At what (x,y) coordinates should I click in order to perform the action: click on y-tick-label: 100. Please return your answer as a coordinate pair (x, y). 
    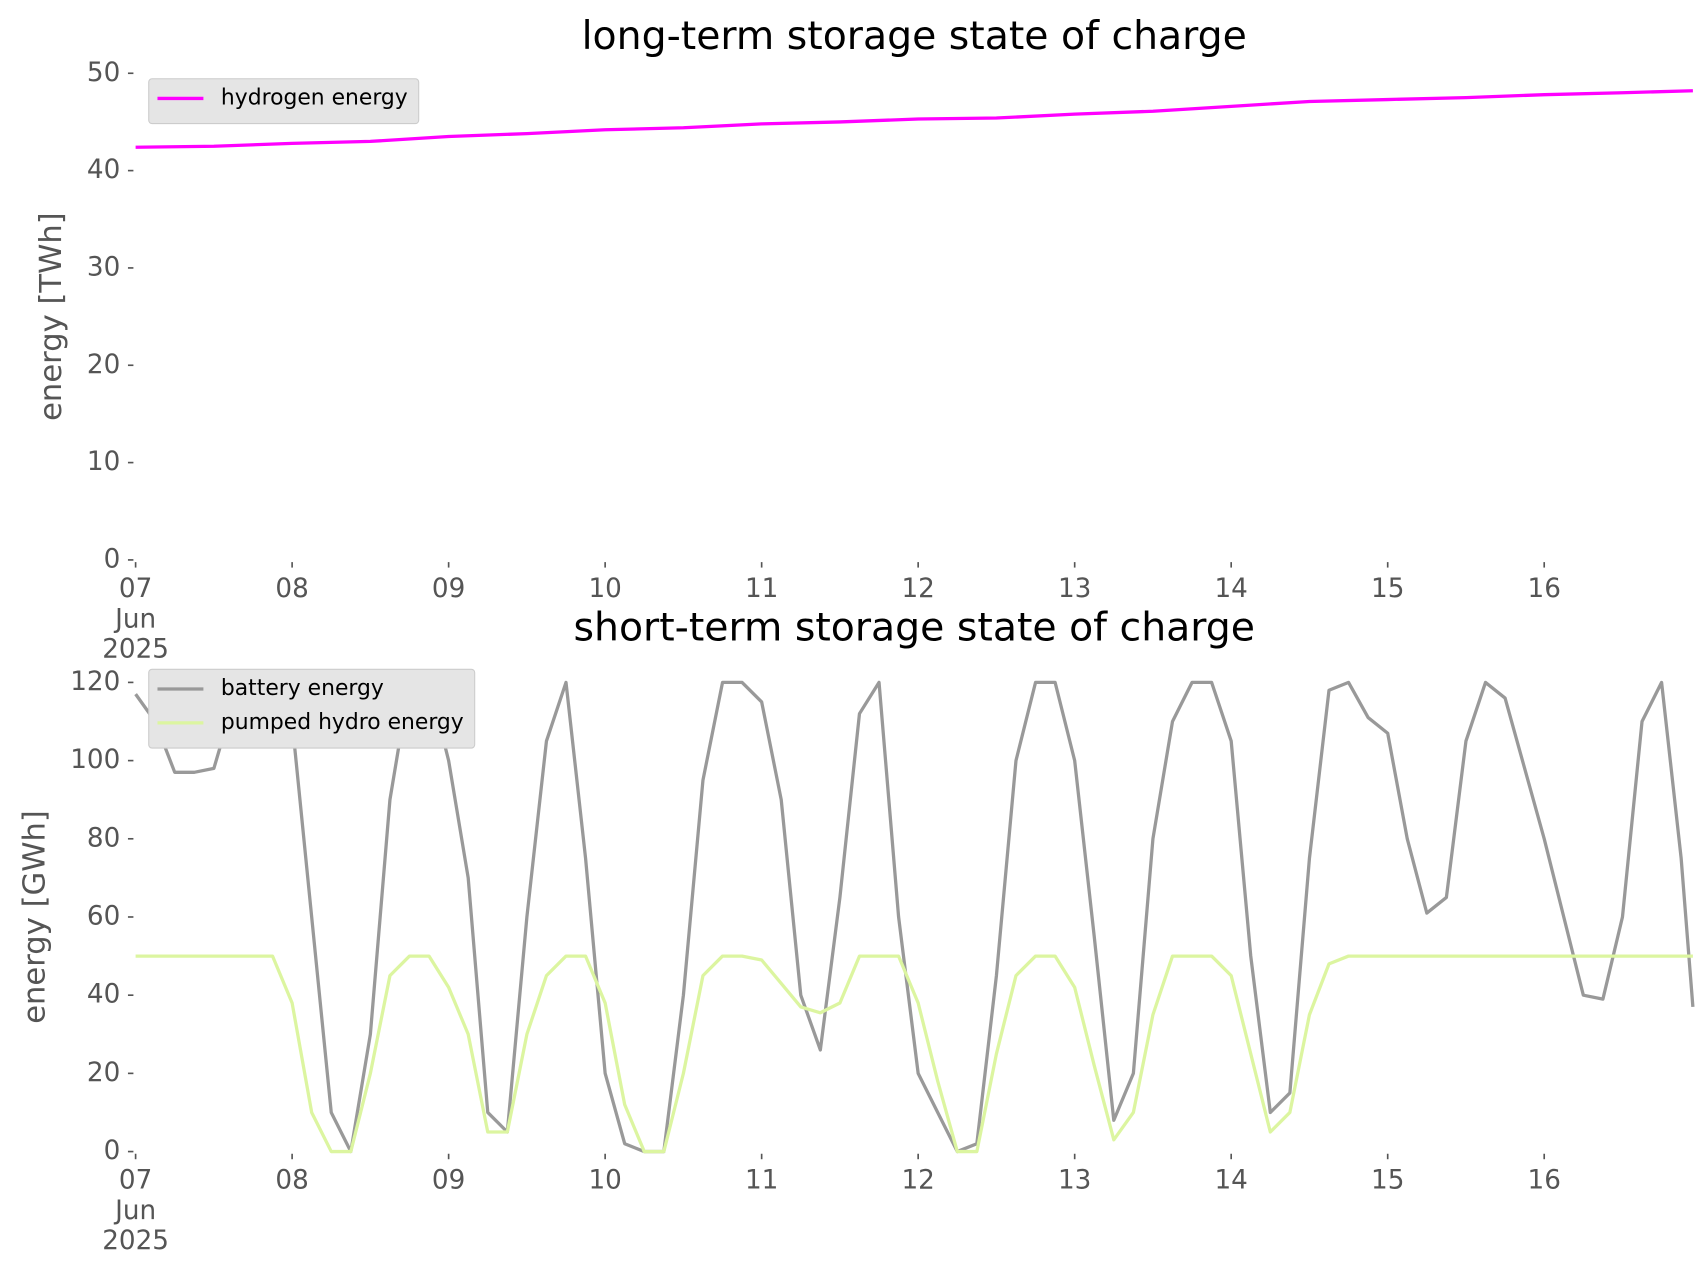
    Looking at the image, I should click on (95, 760).